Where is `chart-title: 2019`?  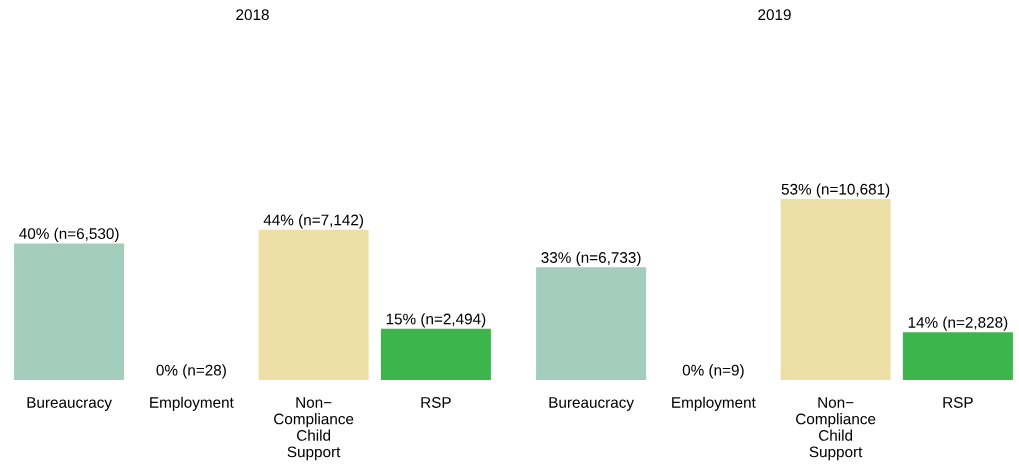 chart-title: 2019 is located at coordinates (774, 15).